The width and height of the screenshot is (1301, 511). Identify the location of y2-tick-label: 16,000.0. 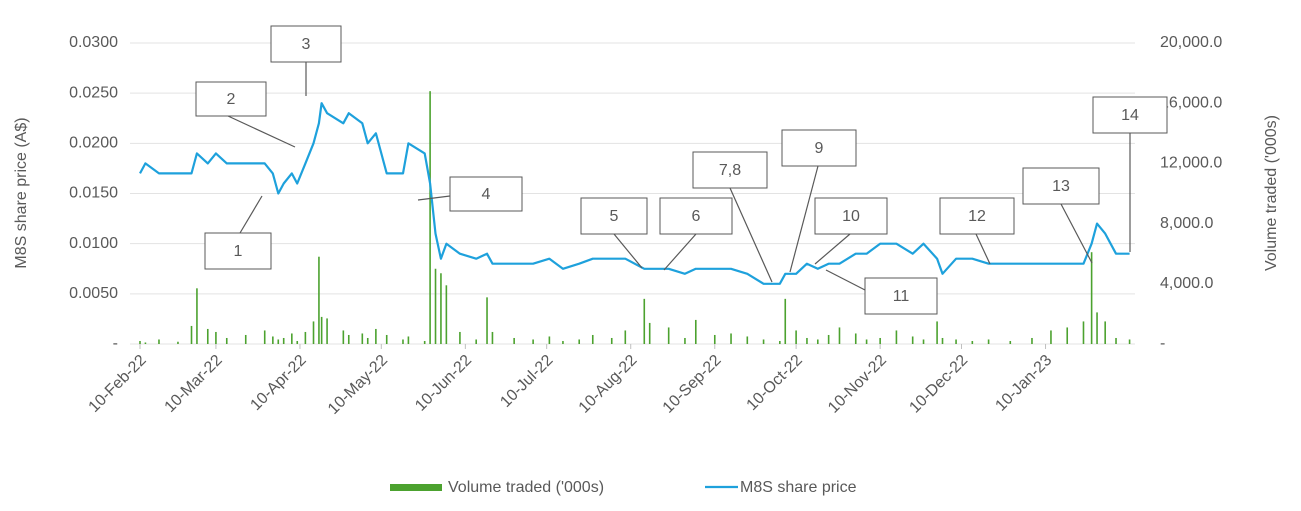
(1191, 102).